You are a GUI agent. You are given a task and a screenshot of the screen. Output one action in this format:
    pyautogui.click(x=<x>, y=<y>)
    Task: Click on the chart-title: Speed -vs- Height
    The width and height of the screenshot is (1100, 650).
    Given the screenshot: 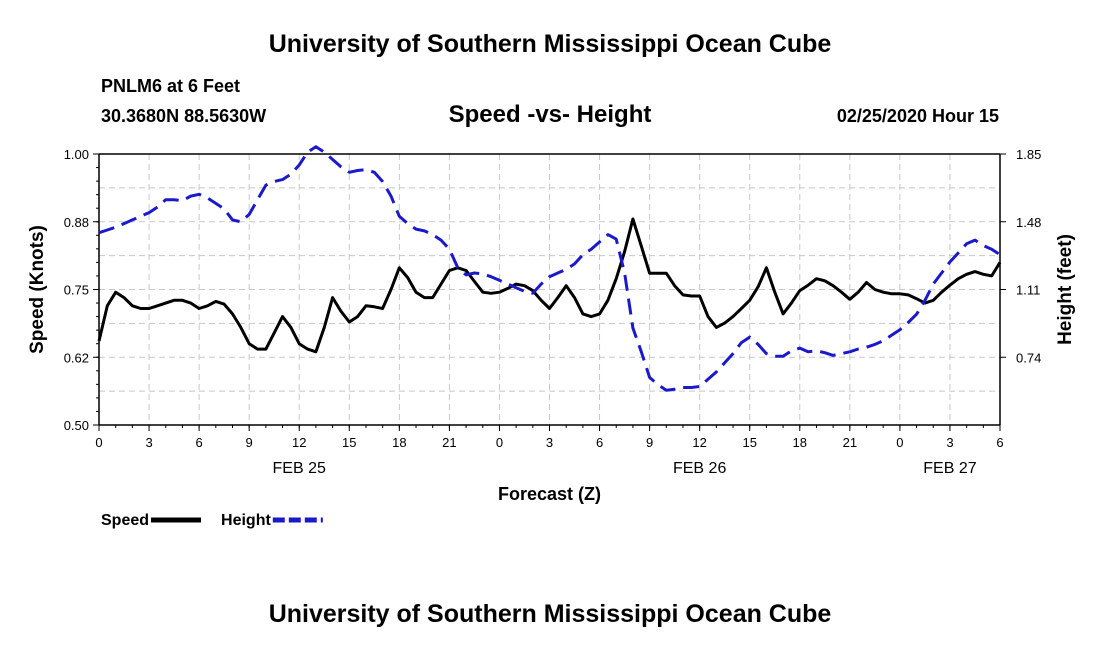 What is the action you would take?
    pyautogui.click(x=550, y=114)
    